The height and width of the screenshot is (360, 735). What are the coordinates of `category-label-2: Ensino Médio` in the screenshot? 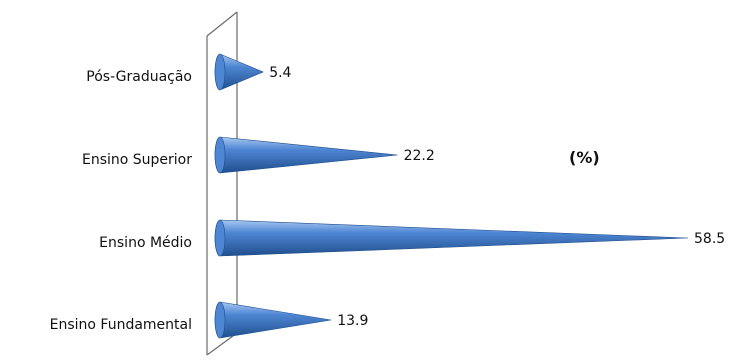 It's located at (145, 243).